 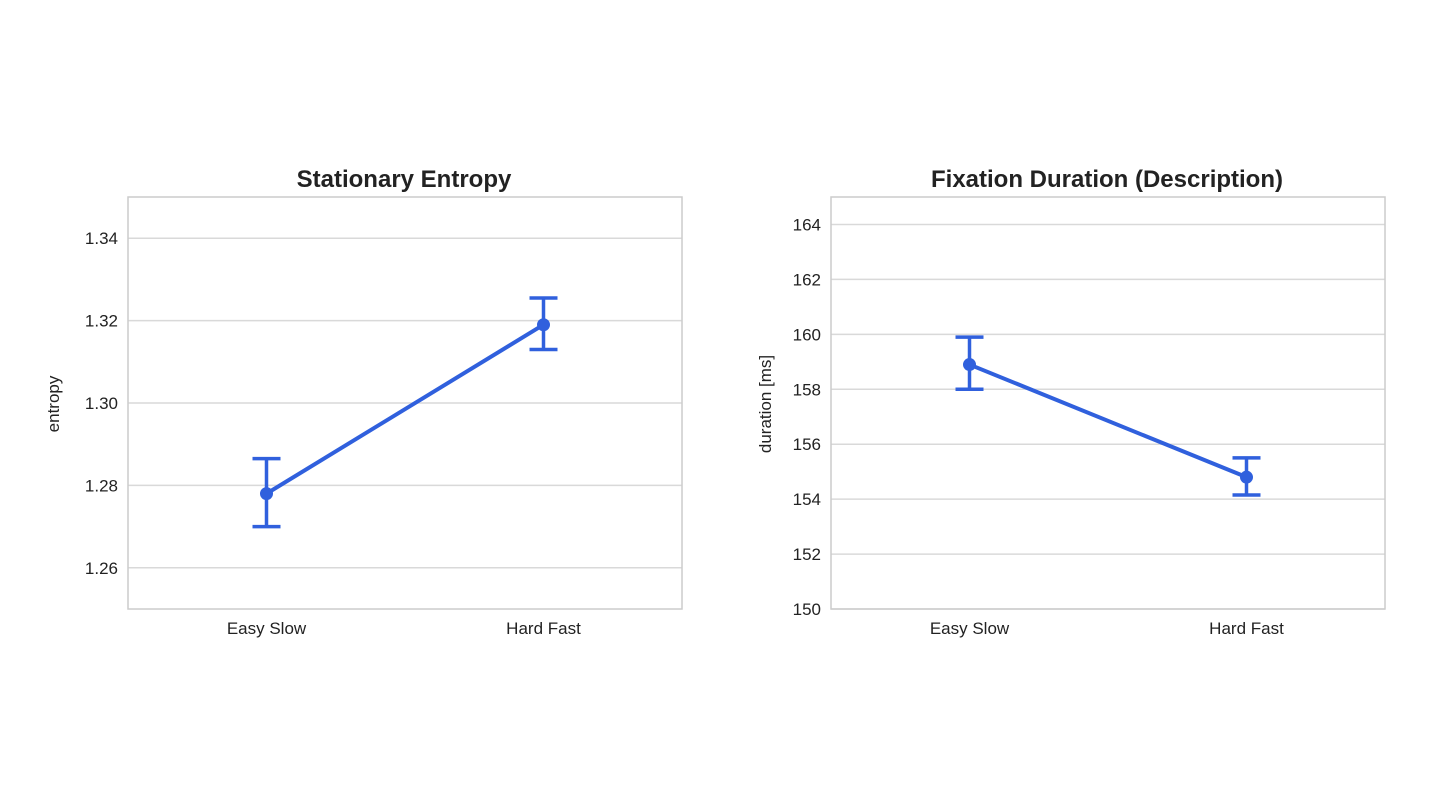 I want to click on y-axis-label: duration [ms], so click(x=765, y=404).